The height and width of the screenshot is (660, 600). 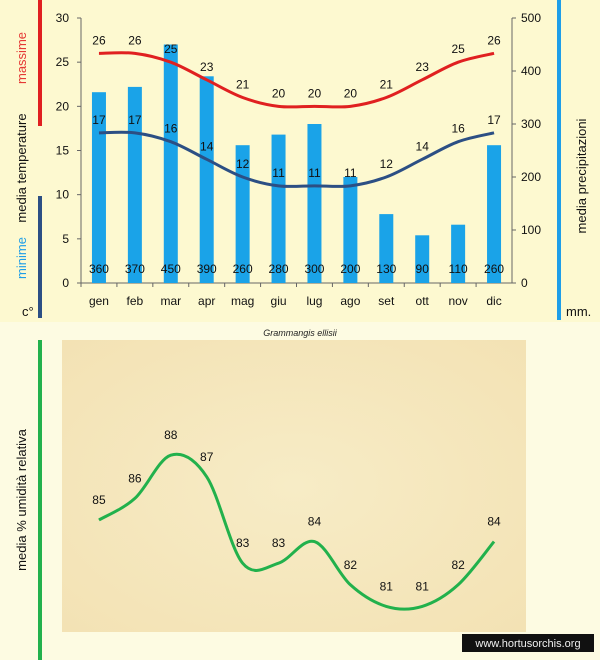 I want to click on watermark: www.hortusorchis.org, so click(x=527, y=644).